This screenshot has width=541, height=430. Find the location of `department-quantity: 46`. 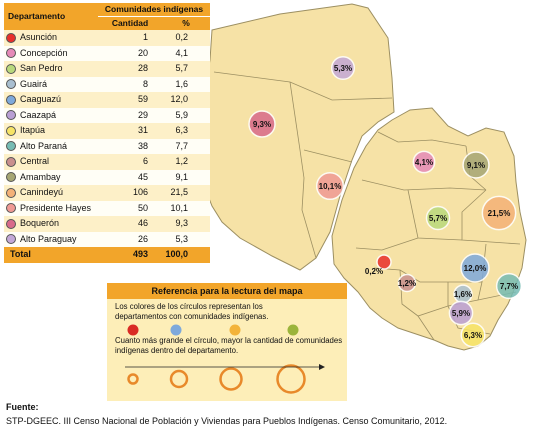

department-quantity: 46 is located at coordinates (130, 224).